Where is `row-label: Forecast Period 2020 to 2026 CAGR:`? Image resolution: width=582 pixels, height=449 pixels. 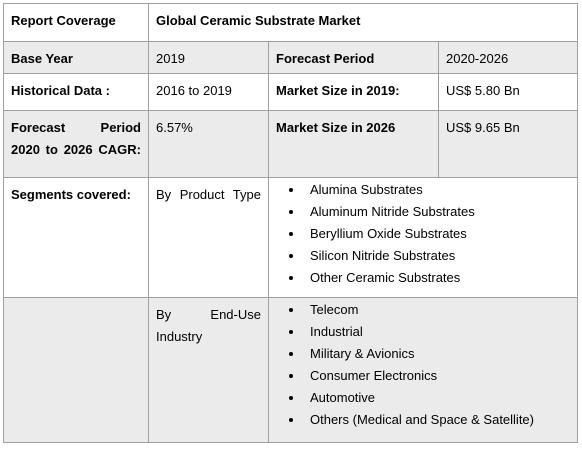
row-label: Forecast Period 2020 to 2026 CAGR: is located at coordinates (76, 144).